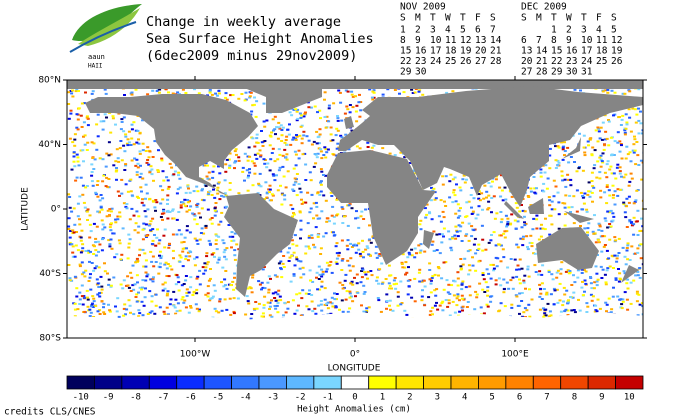 The height and width of the screenshot is (419, 700). What do you see at coordinates (355, 325) in the screenshot?
I see `antarctic-mask` at bounding box center [355, 325].